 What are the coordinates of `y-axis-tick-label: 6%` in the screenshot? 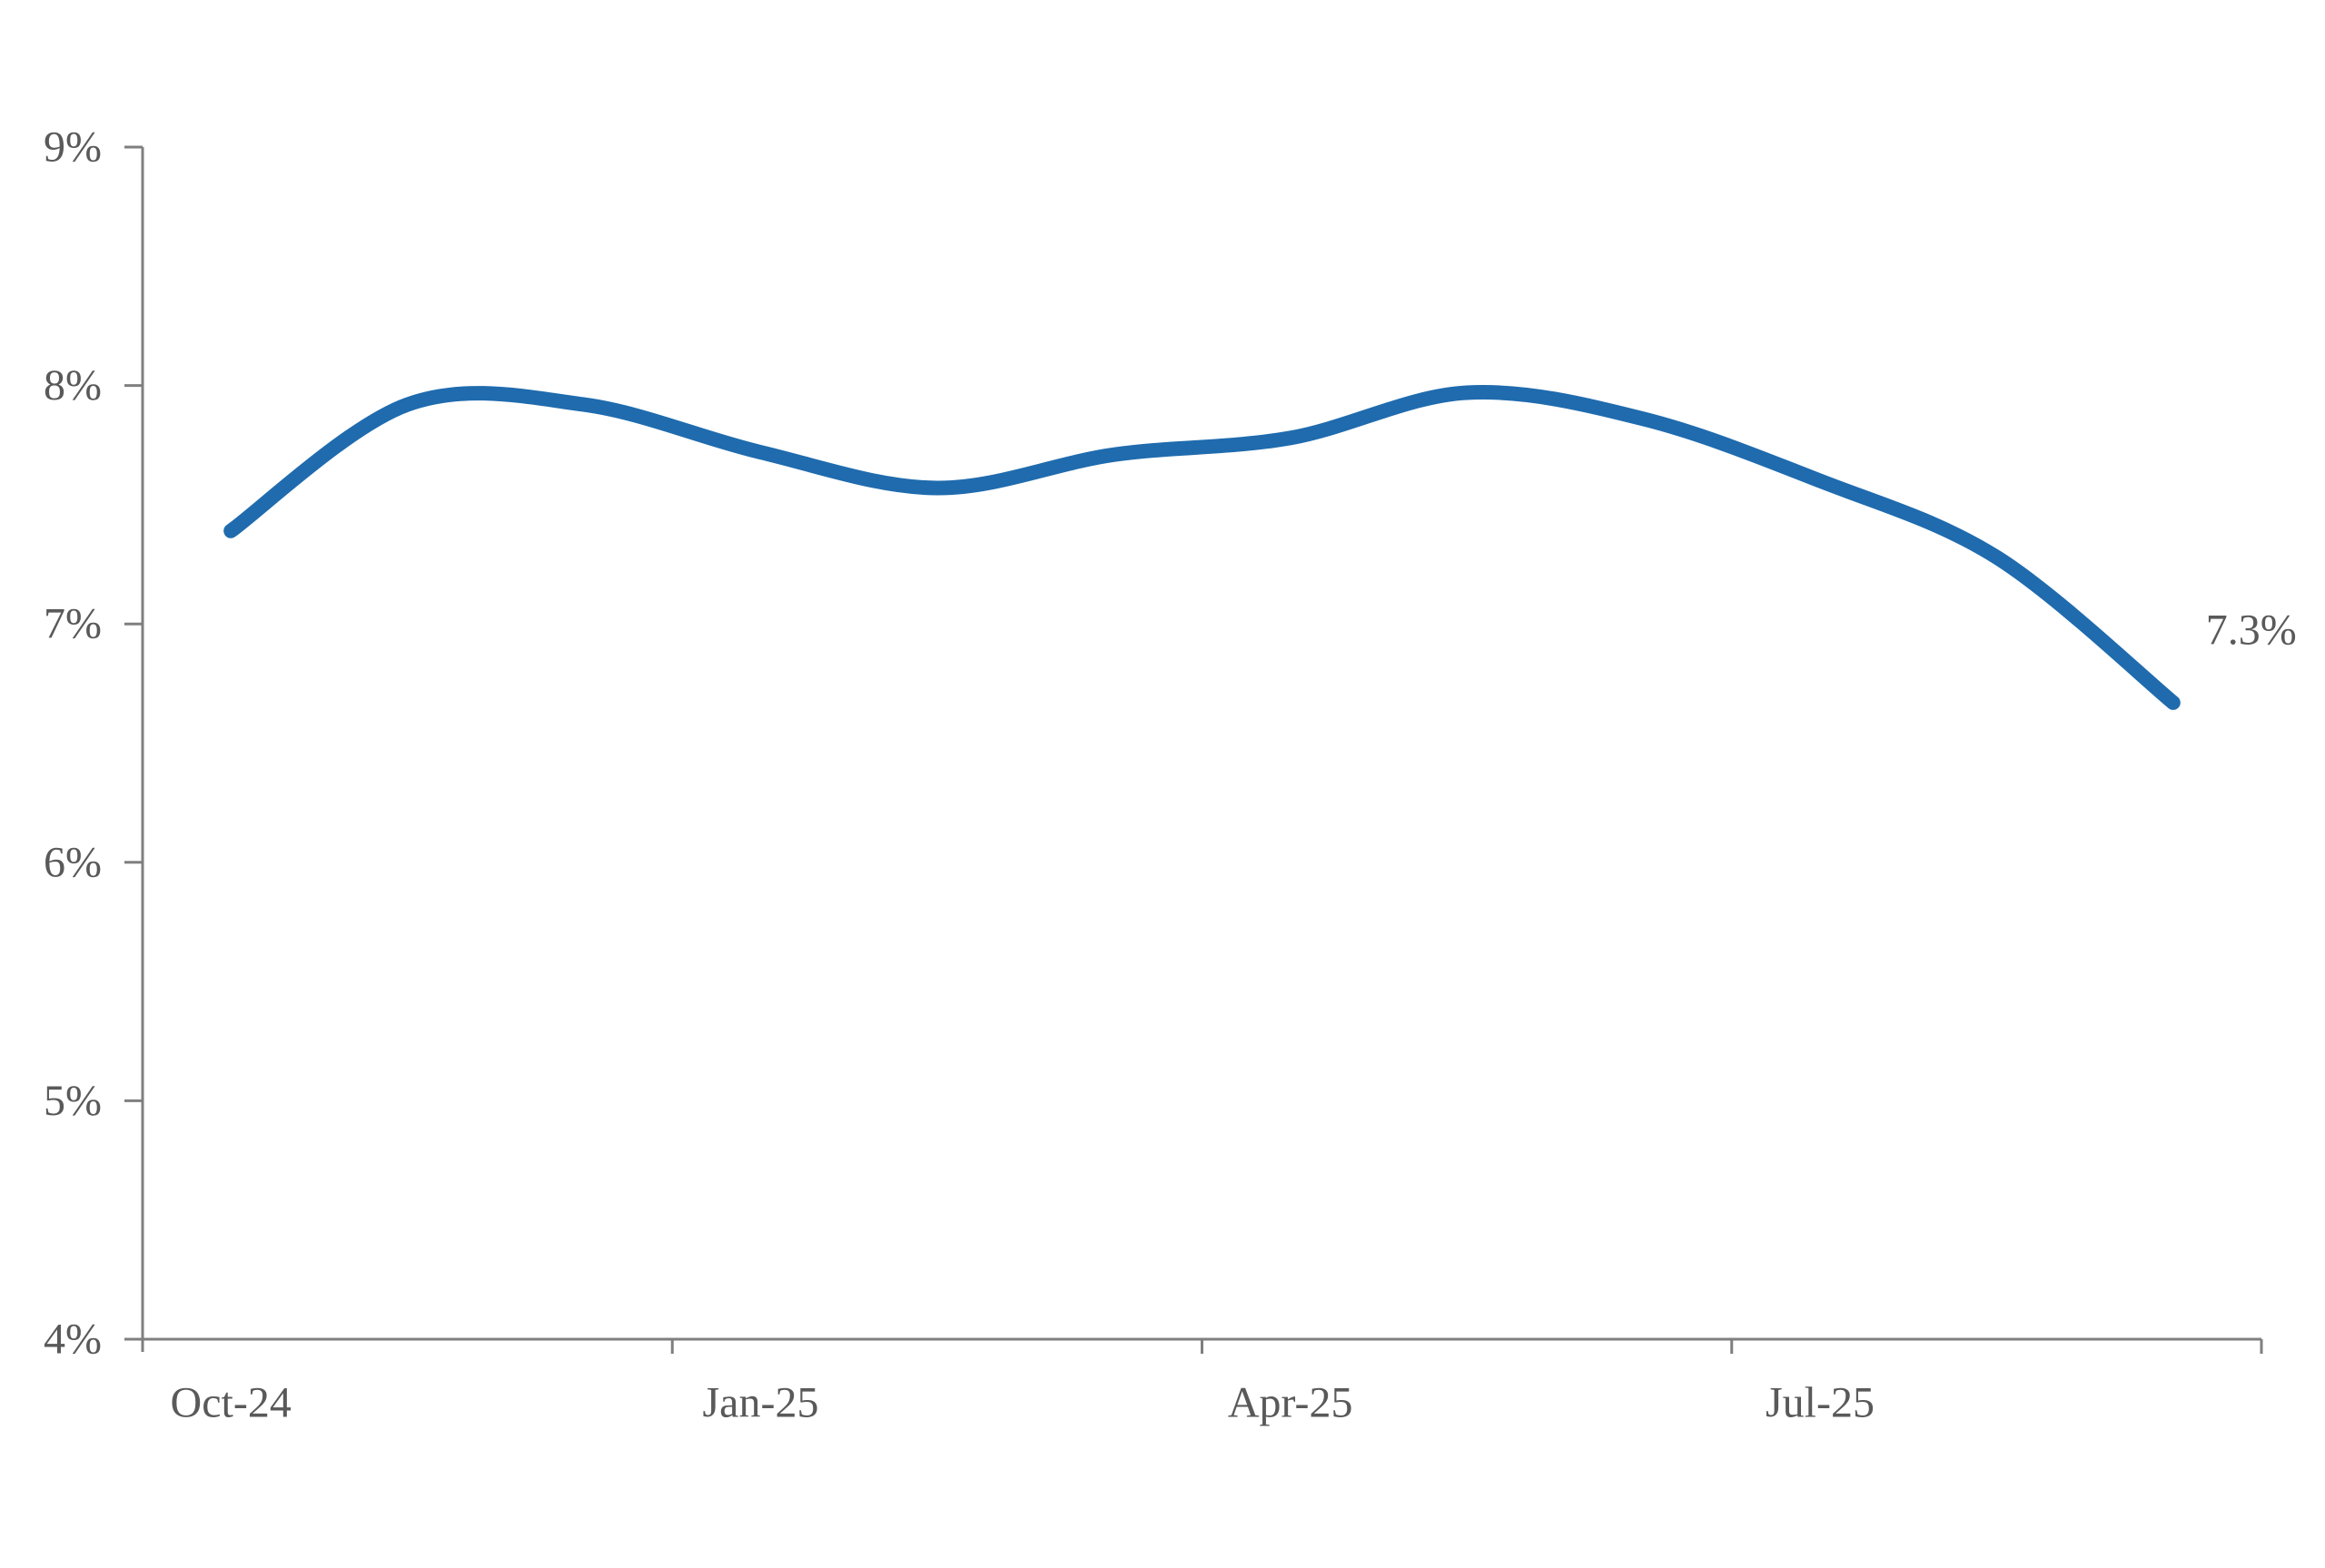 It's located at (73, 862).